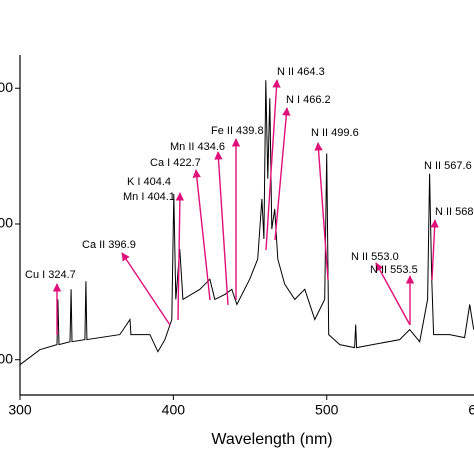 This screenshot has height=474, width=474. I want to click on x-tick-label: 400, so click(174, 410).